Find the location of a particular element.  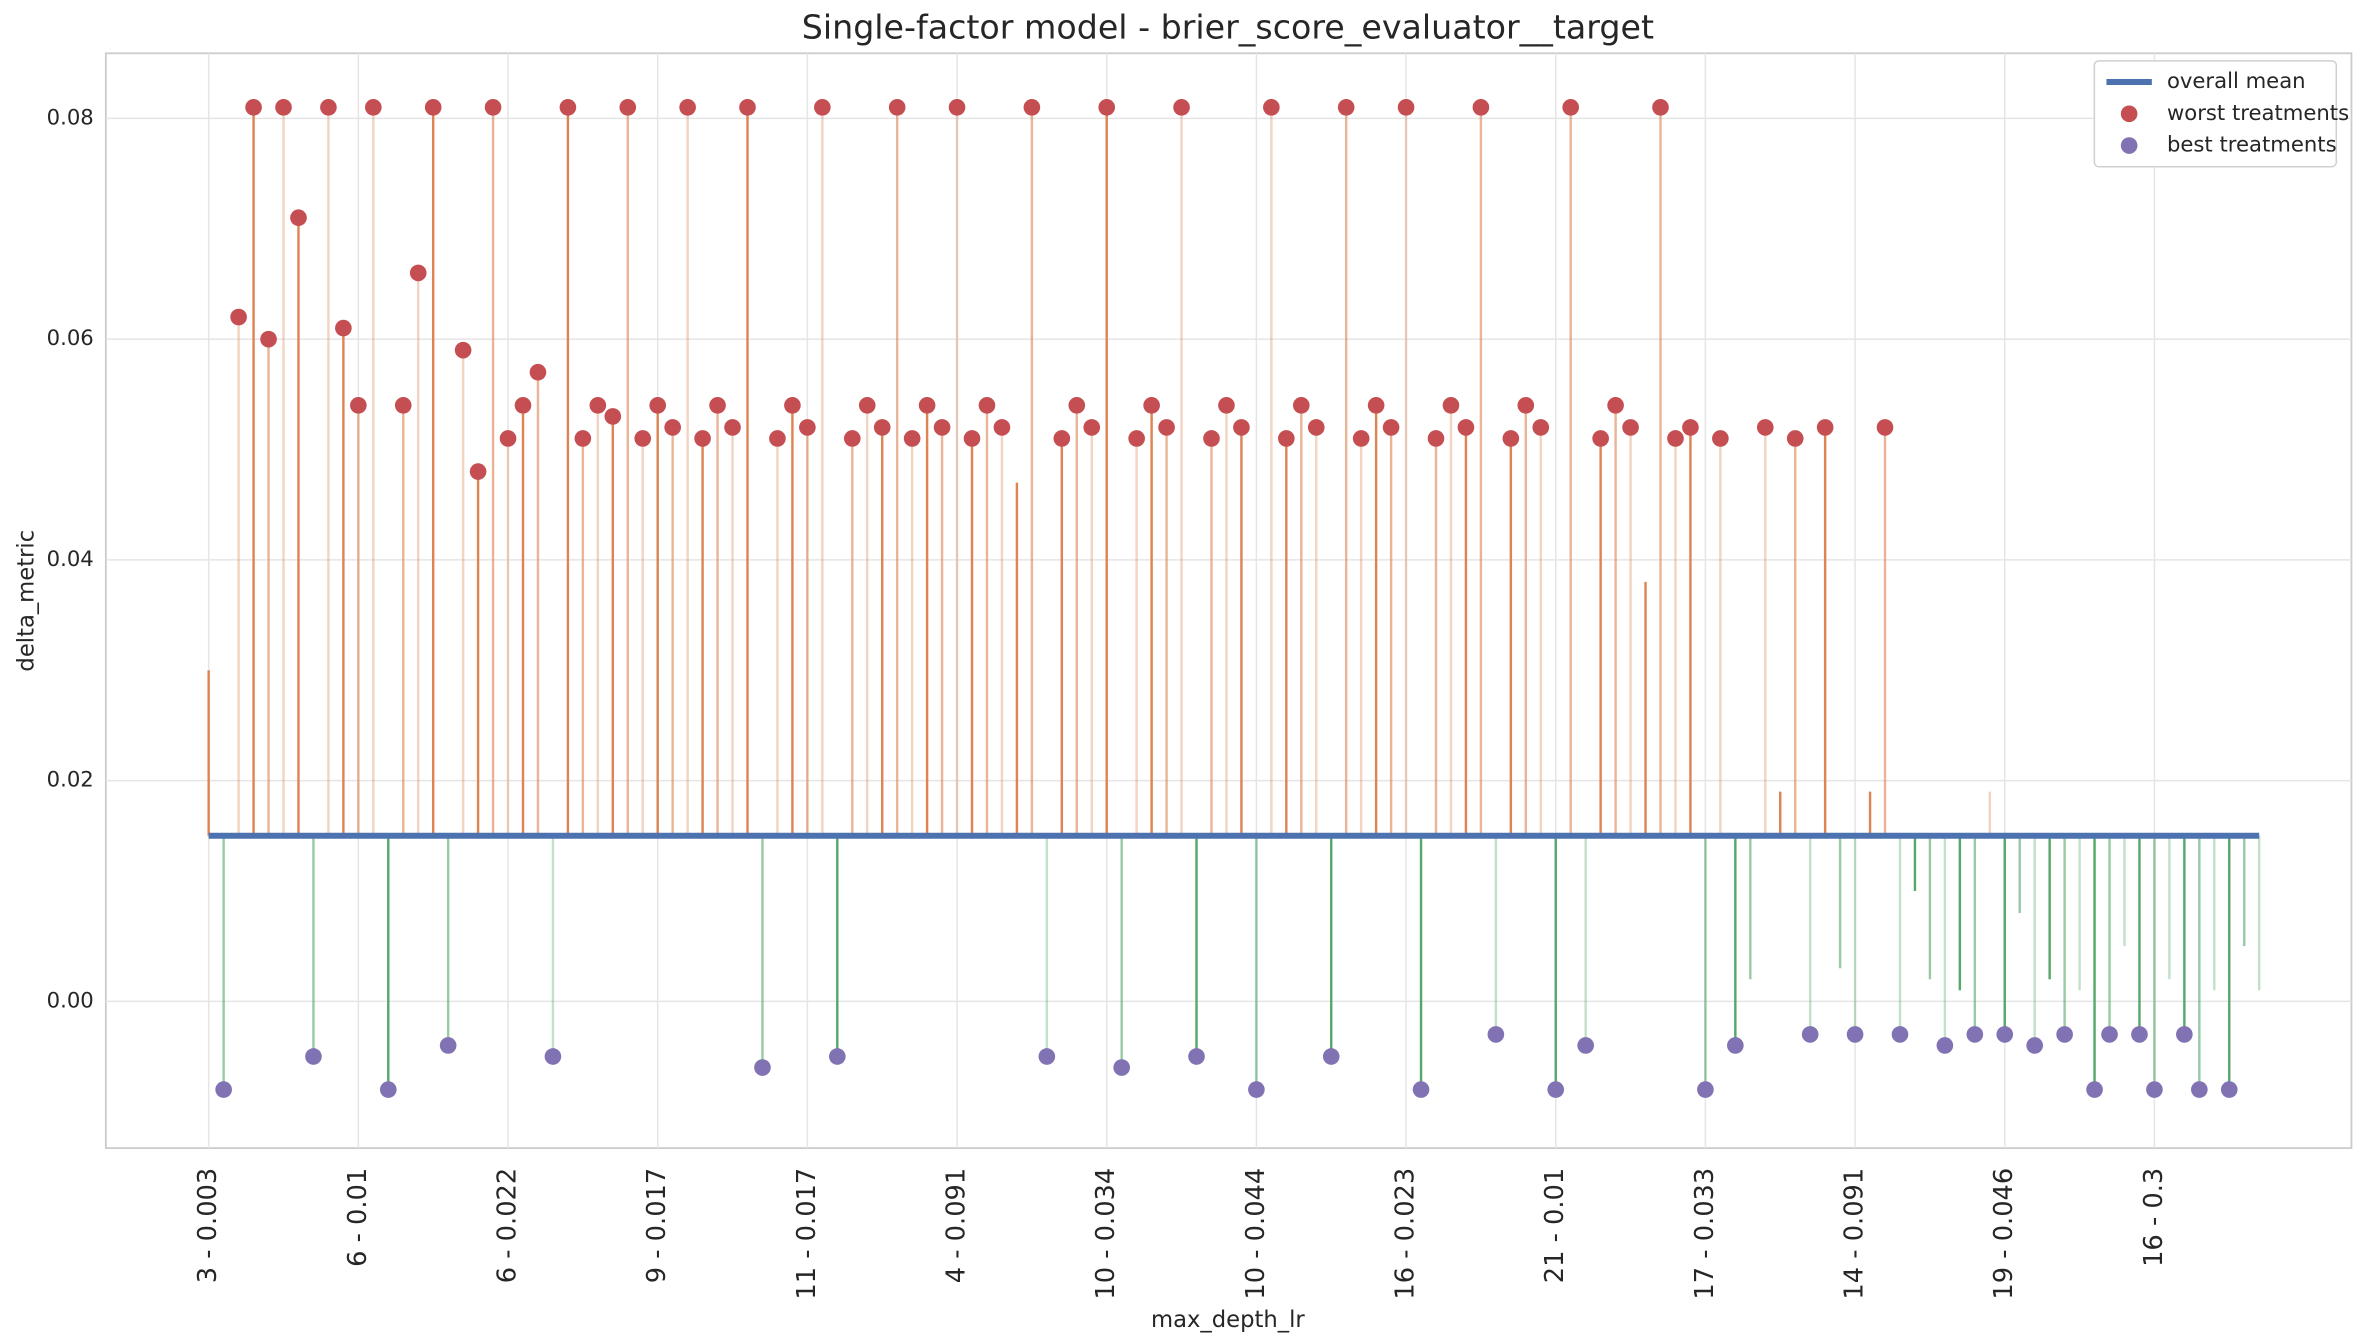

legend-box is located at coordinates (2215, 114).